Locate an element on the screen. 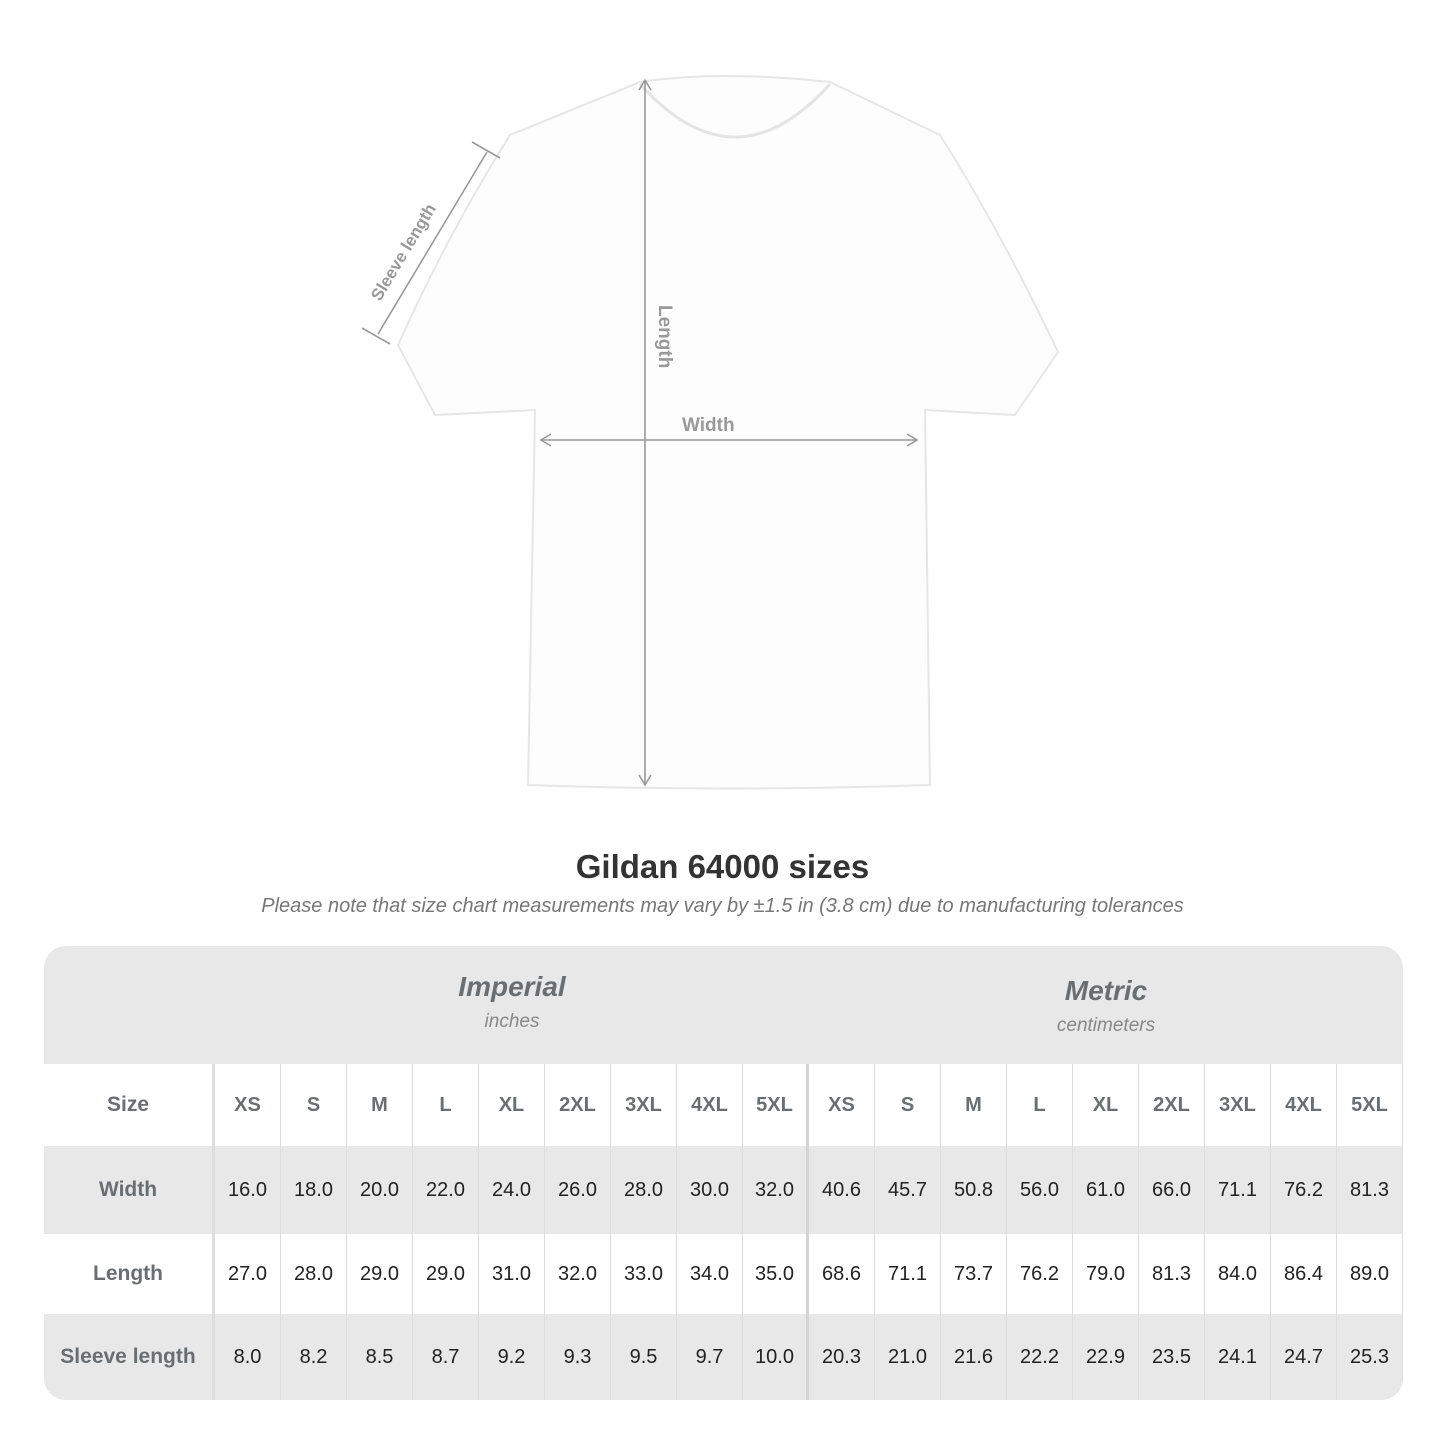 The image size is (1445, 1445). metric-cell: 25.3 is located at coordinates (1370, 1357).